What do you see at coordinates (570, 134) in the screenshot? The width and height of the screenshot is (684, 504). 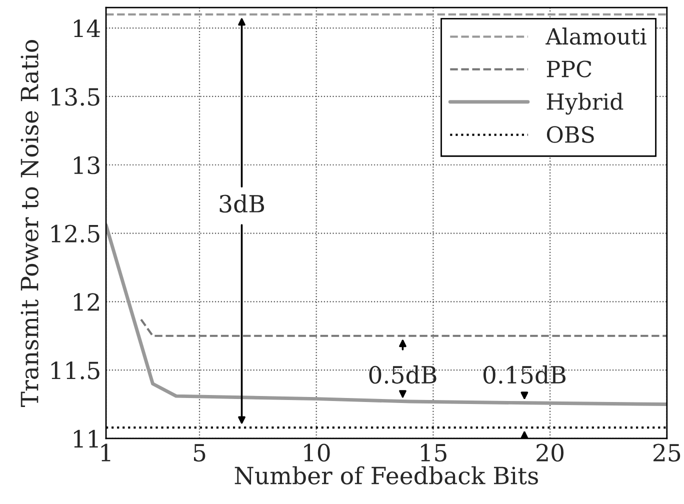 I see `legend-label: OBS` at bounding box center [570, 134].